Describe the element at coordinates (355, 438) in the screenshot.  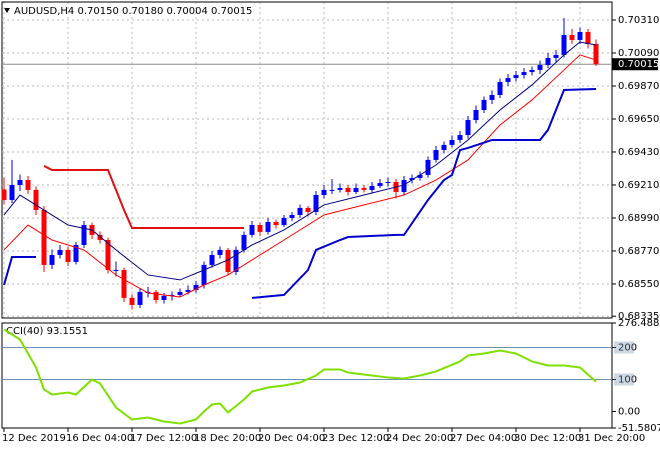
I see `x-tick-label: 23 Dec 12:00` at that location.